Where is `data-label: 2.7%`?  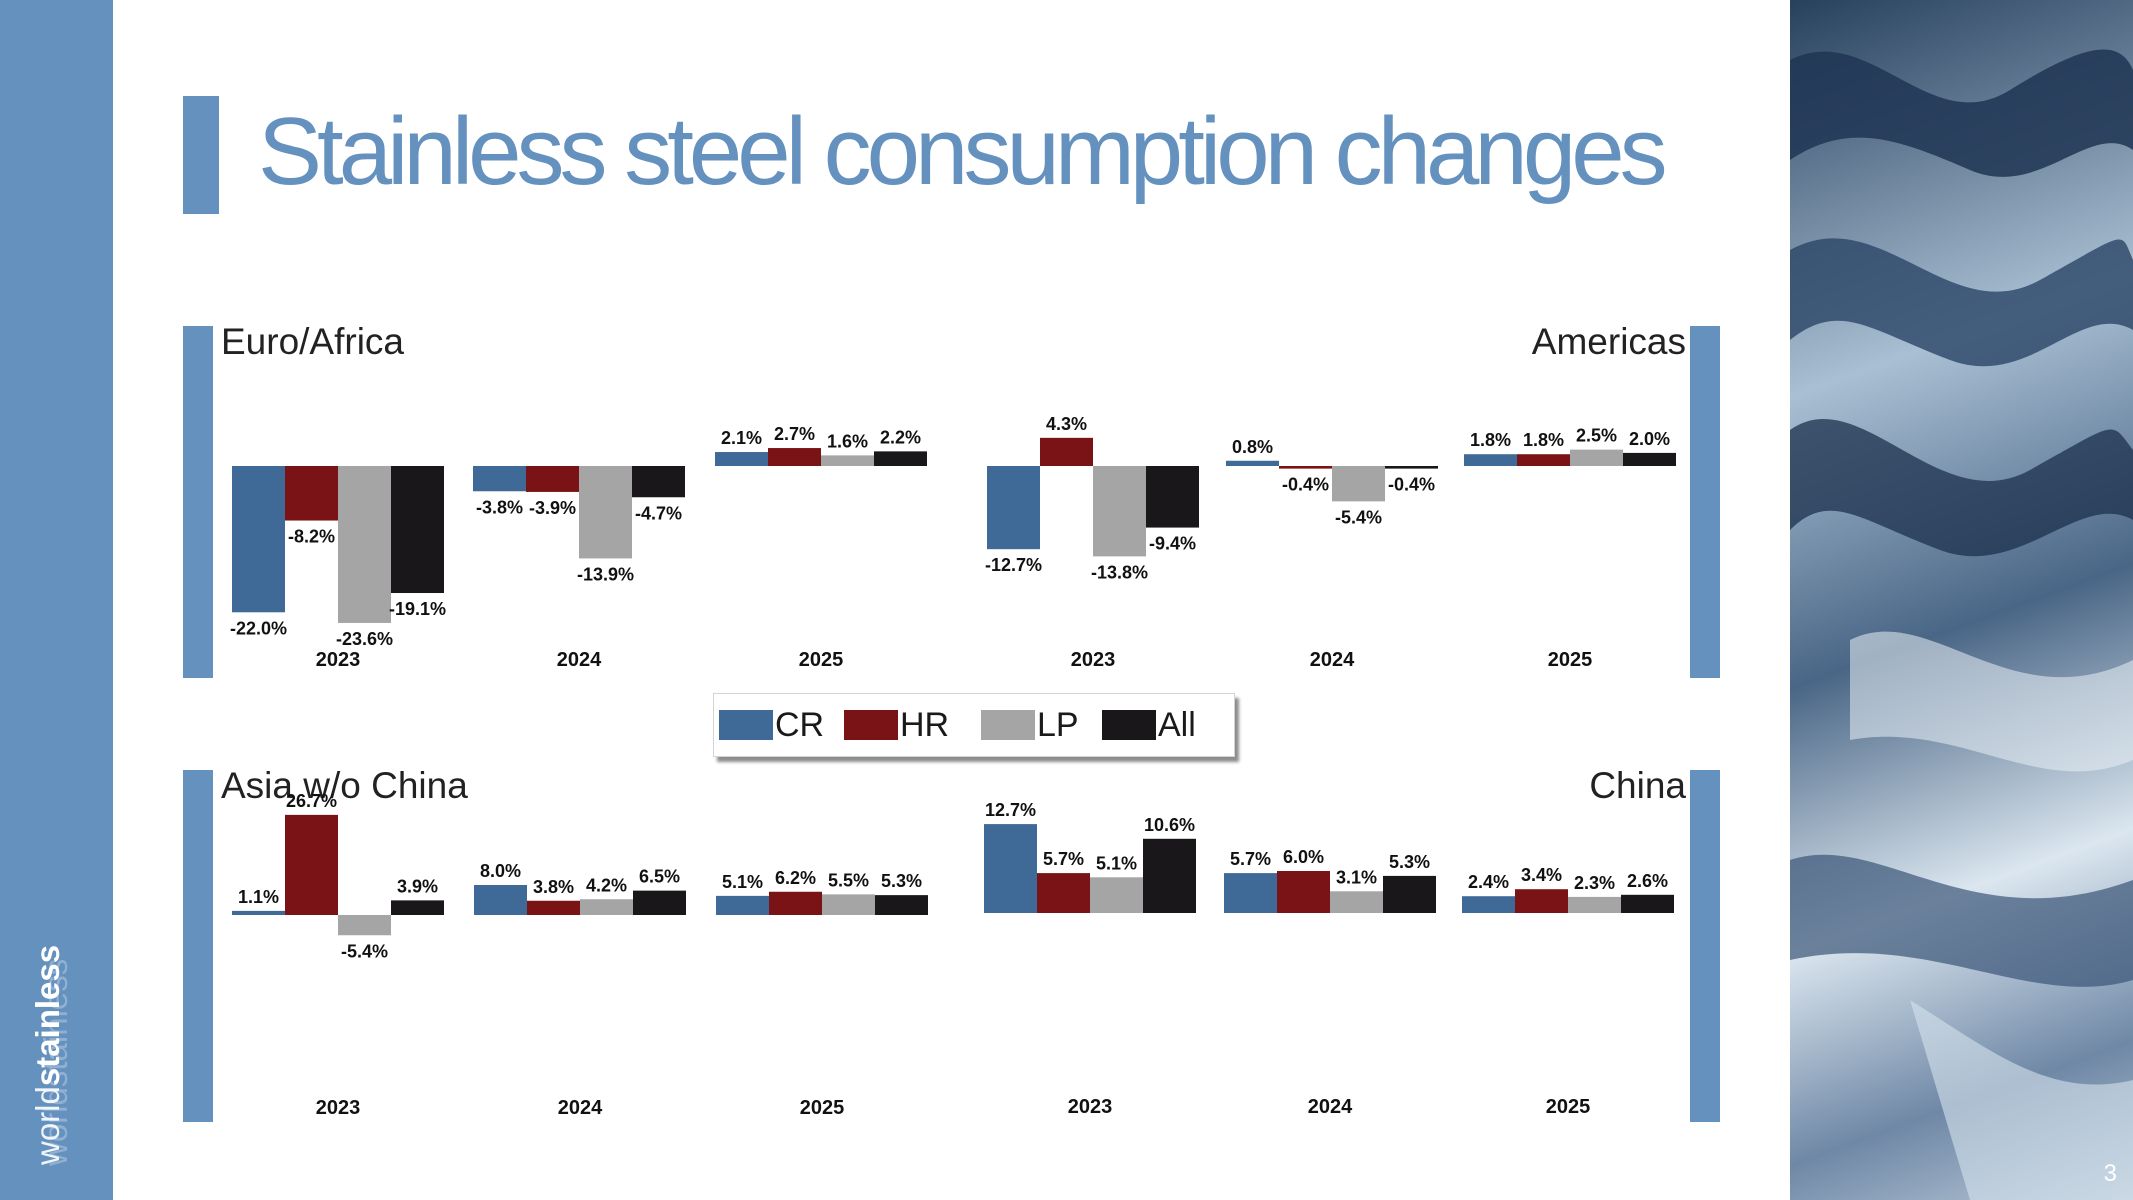 data-label: 2.7% is located at coordinates (794, 434).